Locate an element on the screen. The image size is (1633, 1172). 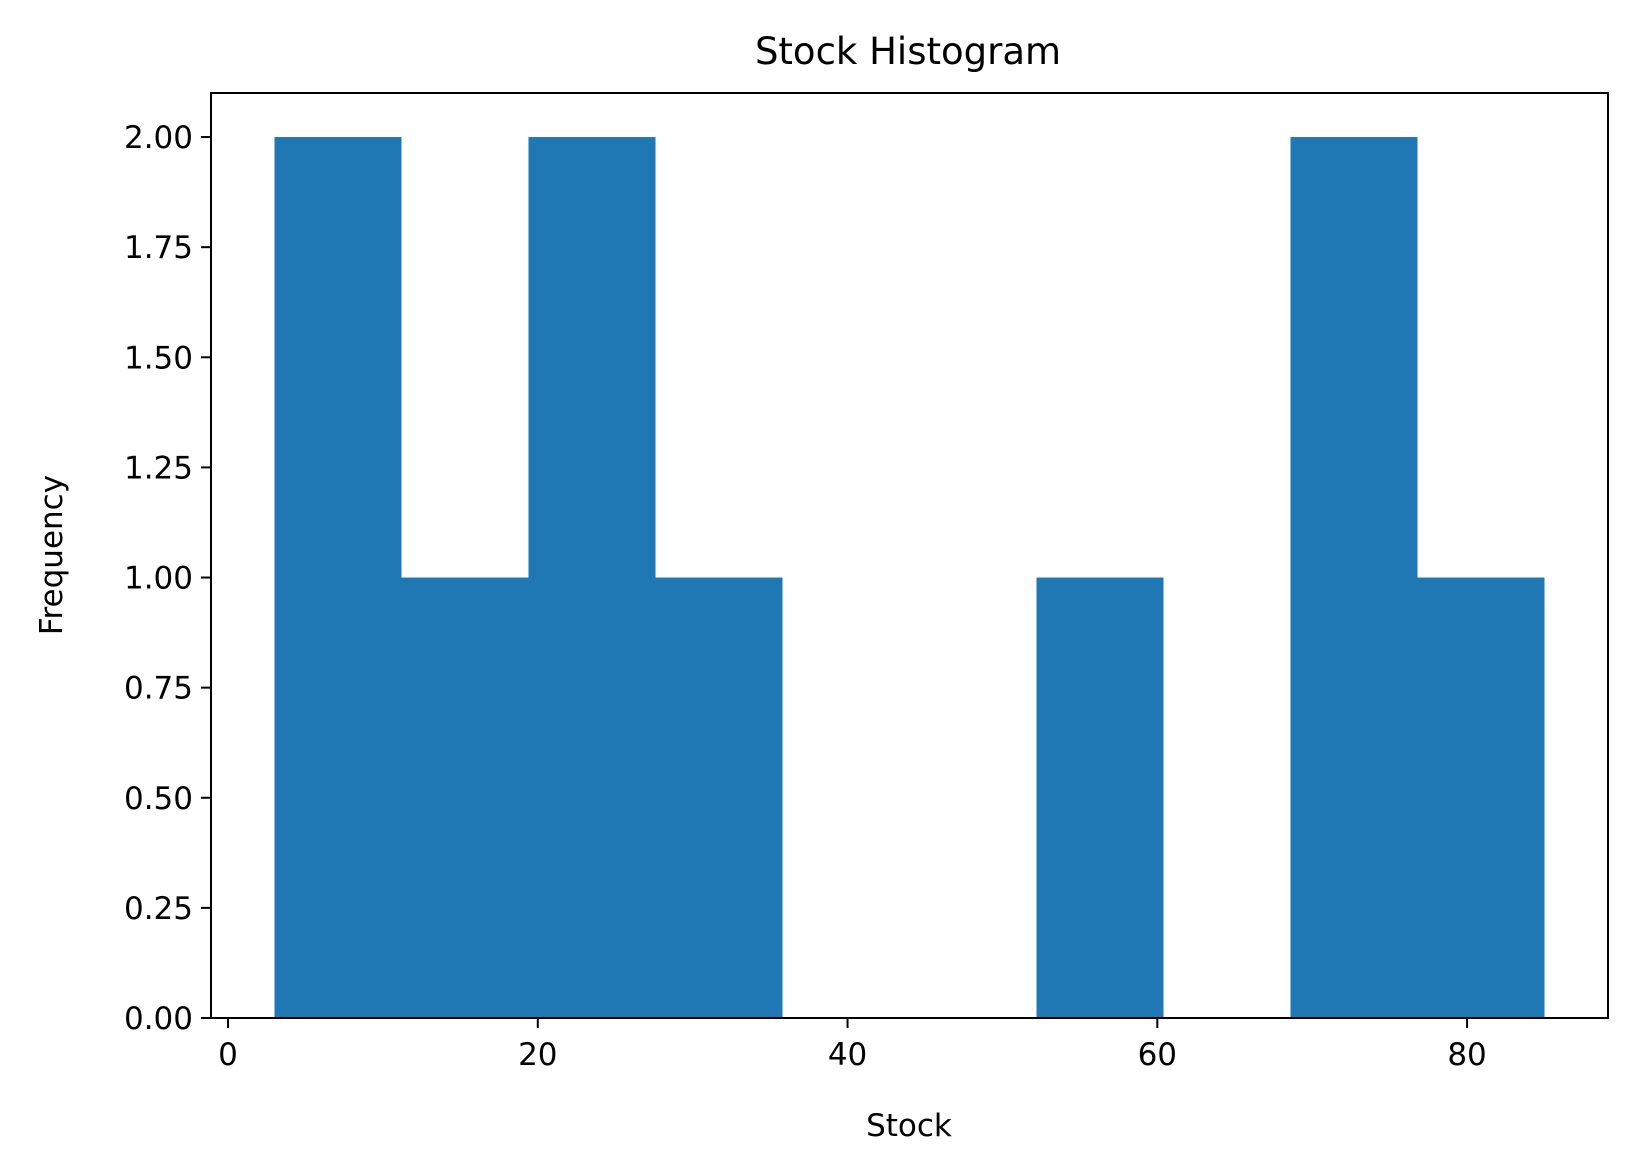
y-tick-label: 2.00 is located at coordinates (158, 138).